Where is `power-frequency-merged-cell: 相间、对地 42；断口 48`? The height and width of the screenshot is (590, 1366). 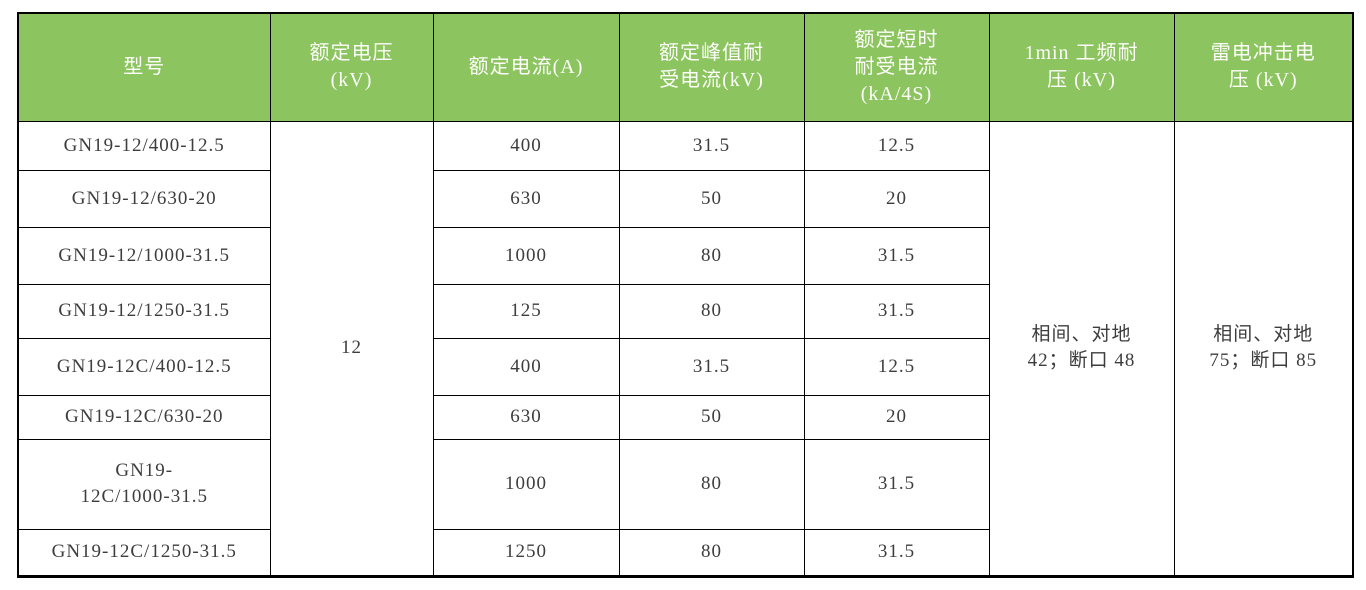 power-frequency-merged-cell: 相间、对地 42；断口 48 is located at coordinates (1081, 348).